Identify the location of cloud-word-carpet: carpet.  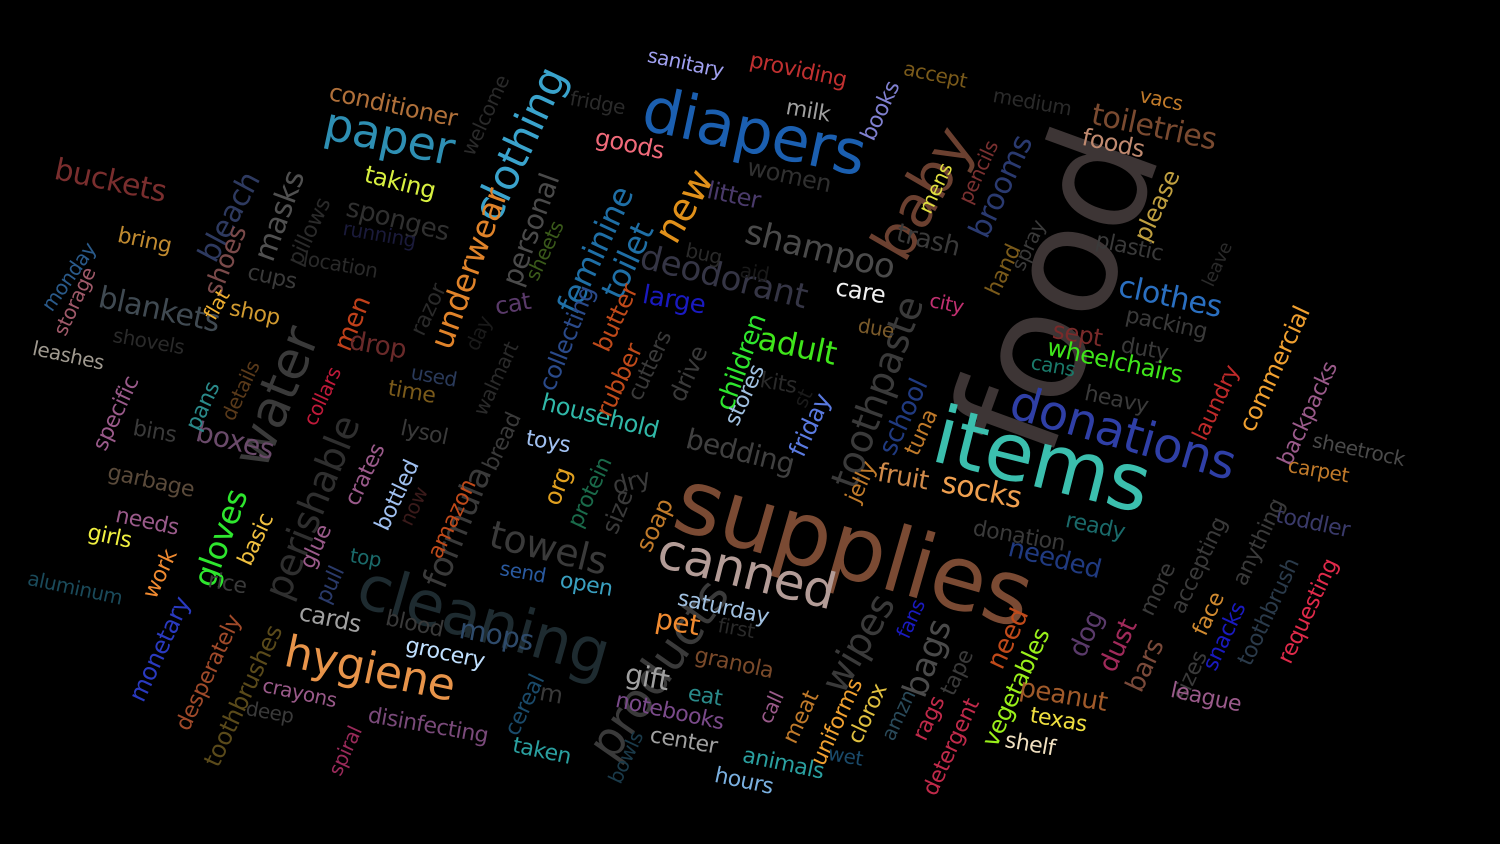
(1318, 470).